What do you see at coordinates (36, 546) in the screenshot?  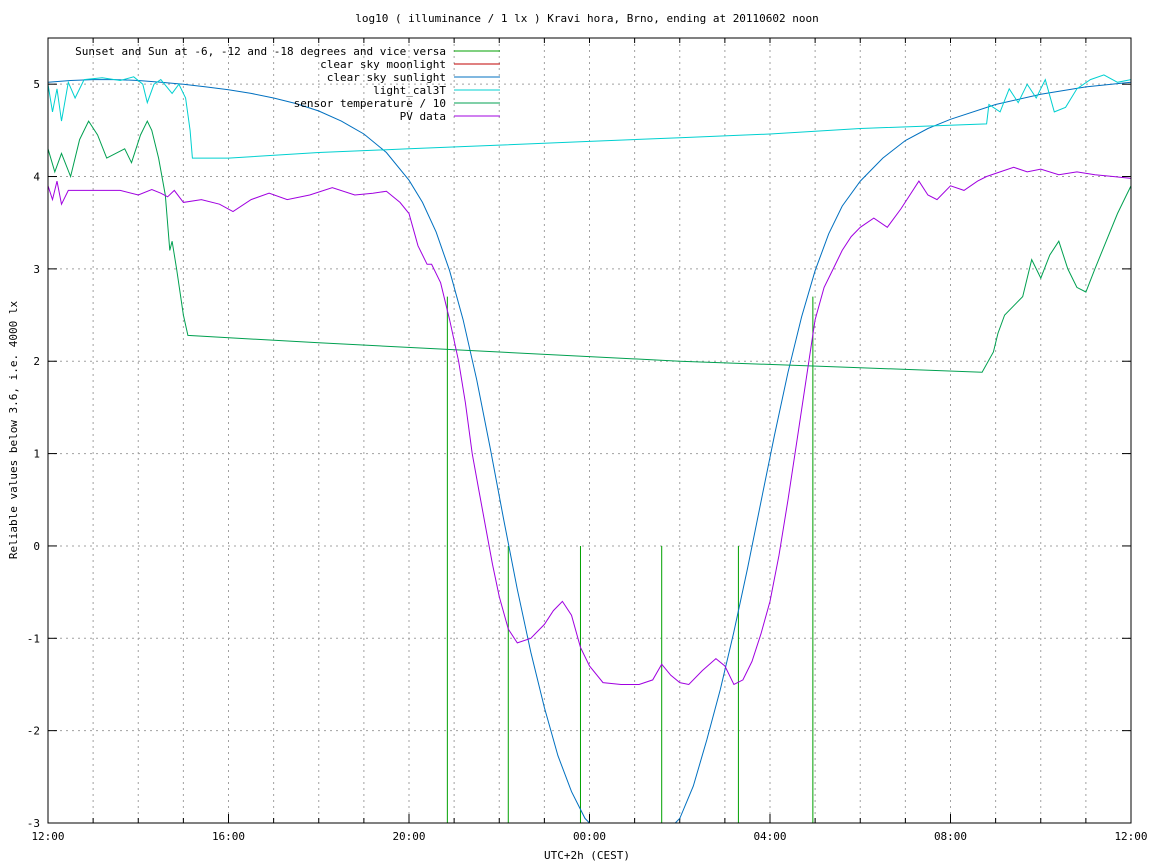 I see `y-tick-label: 0` at bounding box center [36, 546].